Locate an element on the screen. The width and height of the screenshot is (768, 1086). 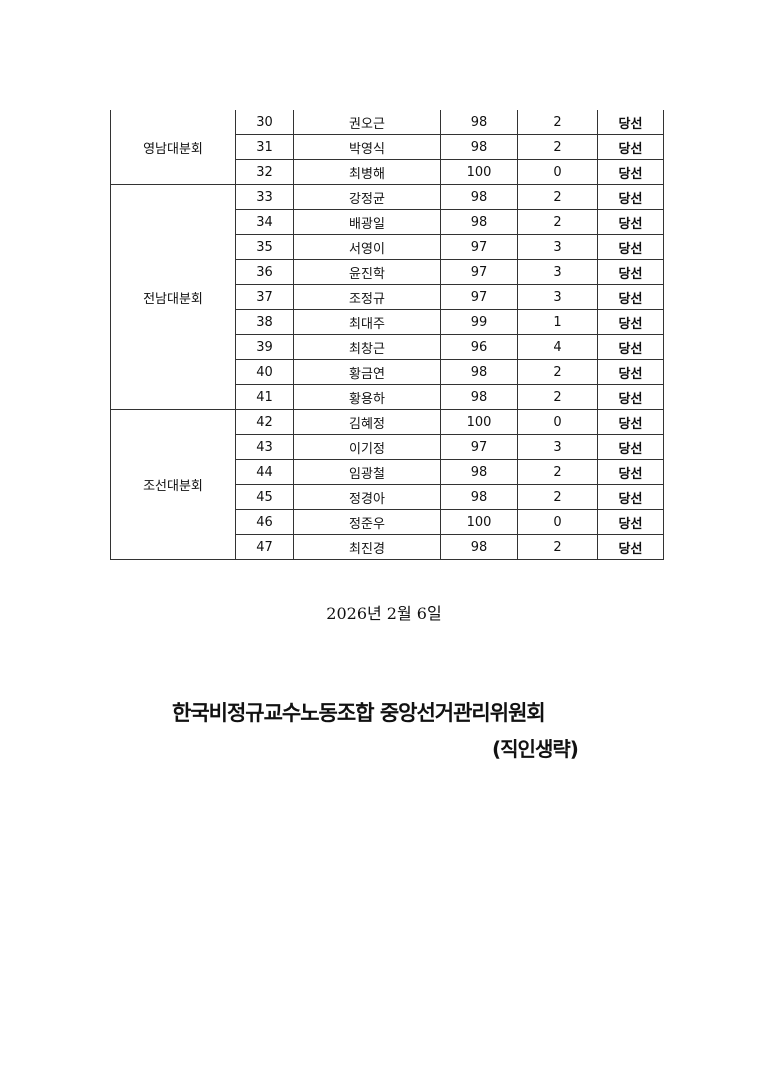
number-cell: 40 is located at coordinates (264, 372).